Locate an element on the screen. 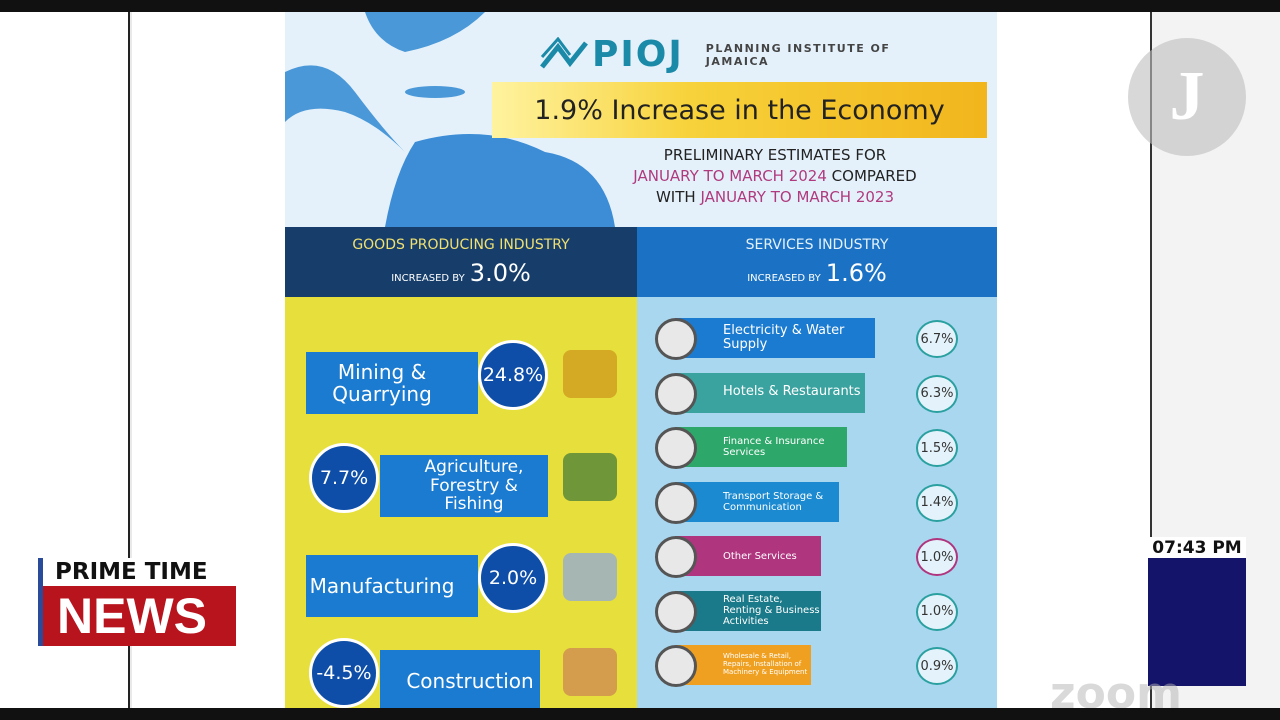 This screenshot has width=1280, height=720. goods-title: GOODS PRODUCING INDUSTRY is located at coordinates (461, 245).